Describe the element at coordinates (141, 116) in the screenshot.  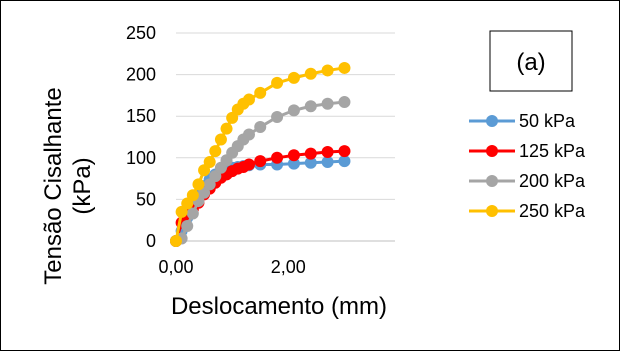
I see `y-tick-label: 150` at that location.